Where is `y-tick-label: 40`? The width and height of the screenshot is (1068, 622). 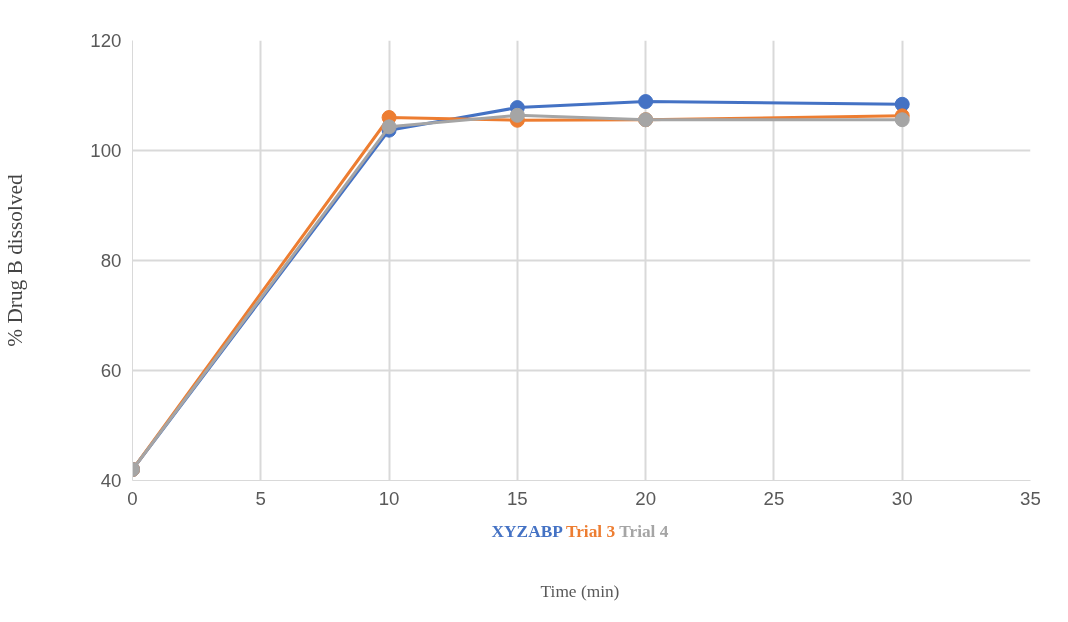 y-tick-label: 40 is located at coordinates (111, 480).